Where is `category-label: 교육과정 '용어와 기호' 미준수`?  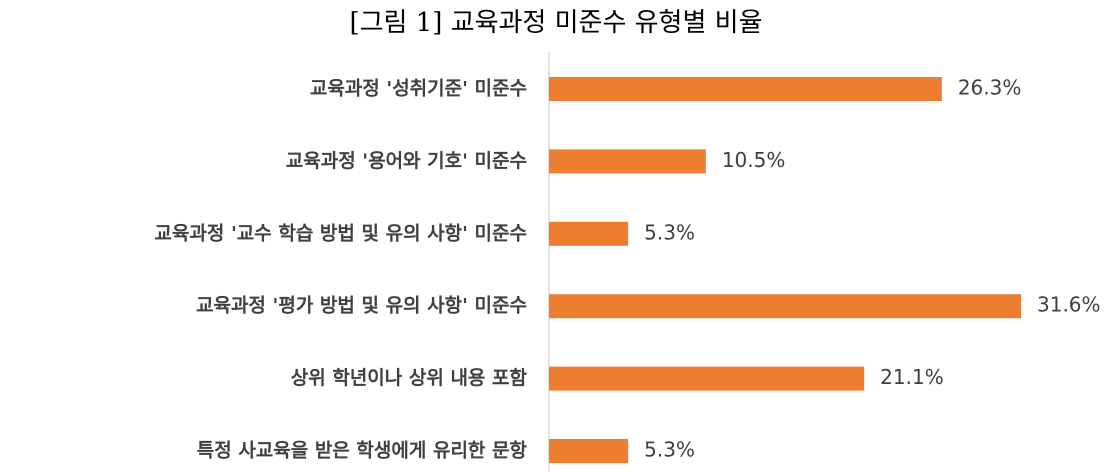 category-label: 교육과정 '용어와 기호' 미준수 is located at coordinates (406, 161).